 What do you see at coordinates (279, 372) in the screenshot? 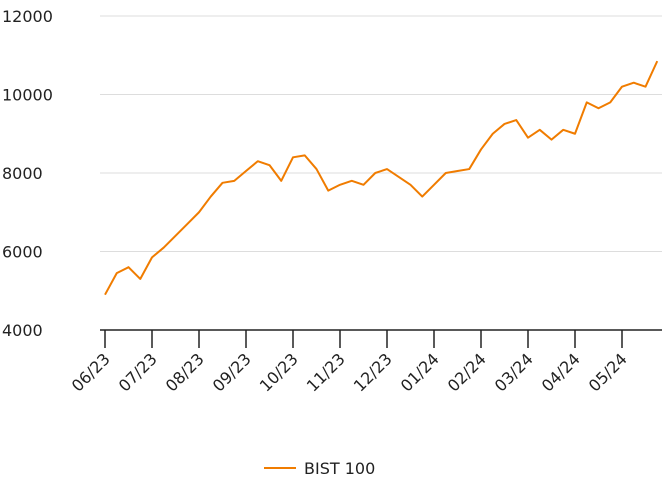
I see `x-tick-label: 10/23` at bounding box center [279, 372].